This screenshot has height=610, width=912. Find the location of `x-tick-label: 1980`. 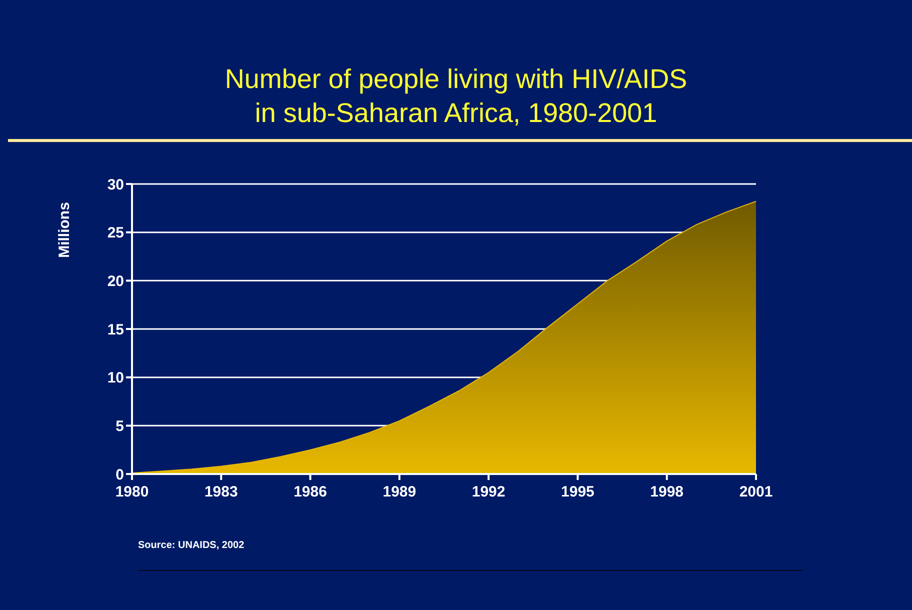

x-tick-label: 1980 is located at coordinates (132, 492).